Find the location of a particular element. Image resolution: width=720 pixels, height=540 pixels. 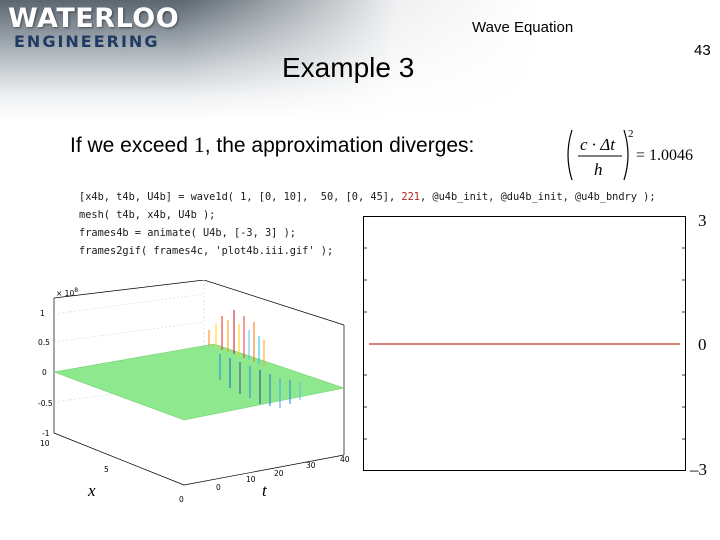

formula-result: = 1.0046 is located at coordinates (664, 155).